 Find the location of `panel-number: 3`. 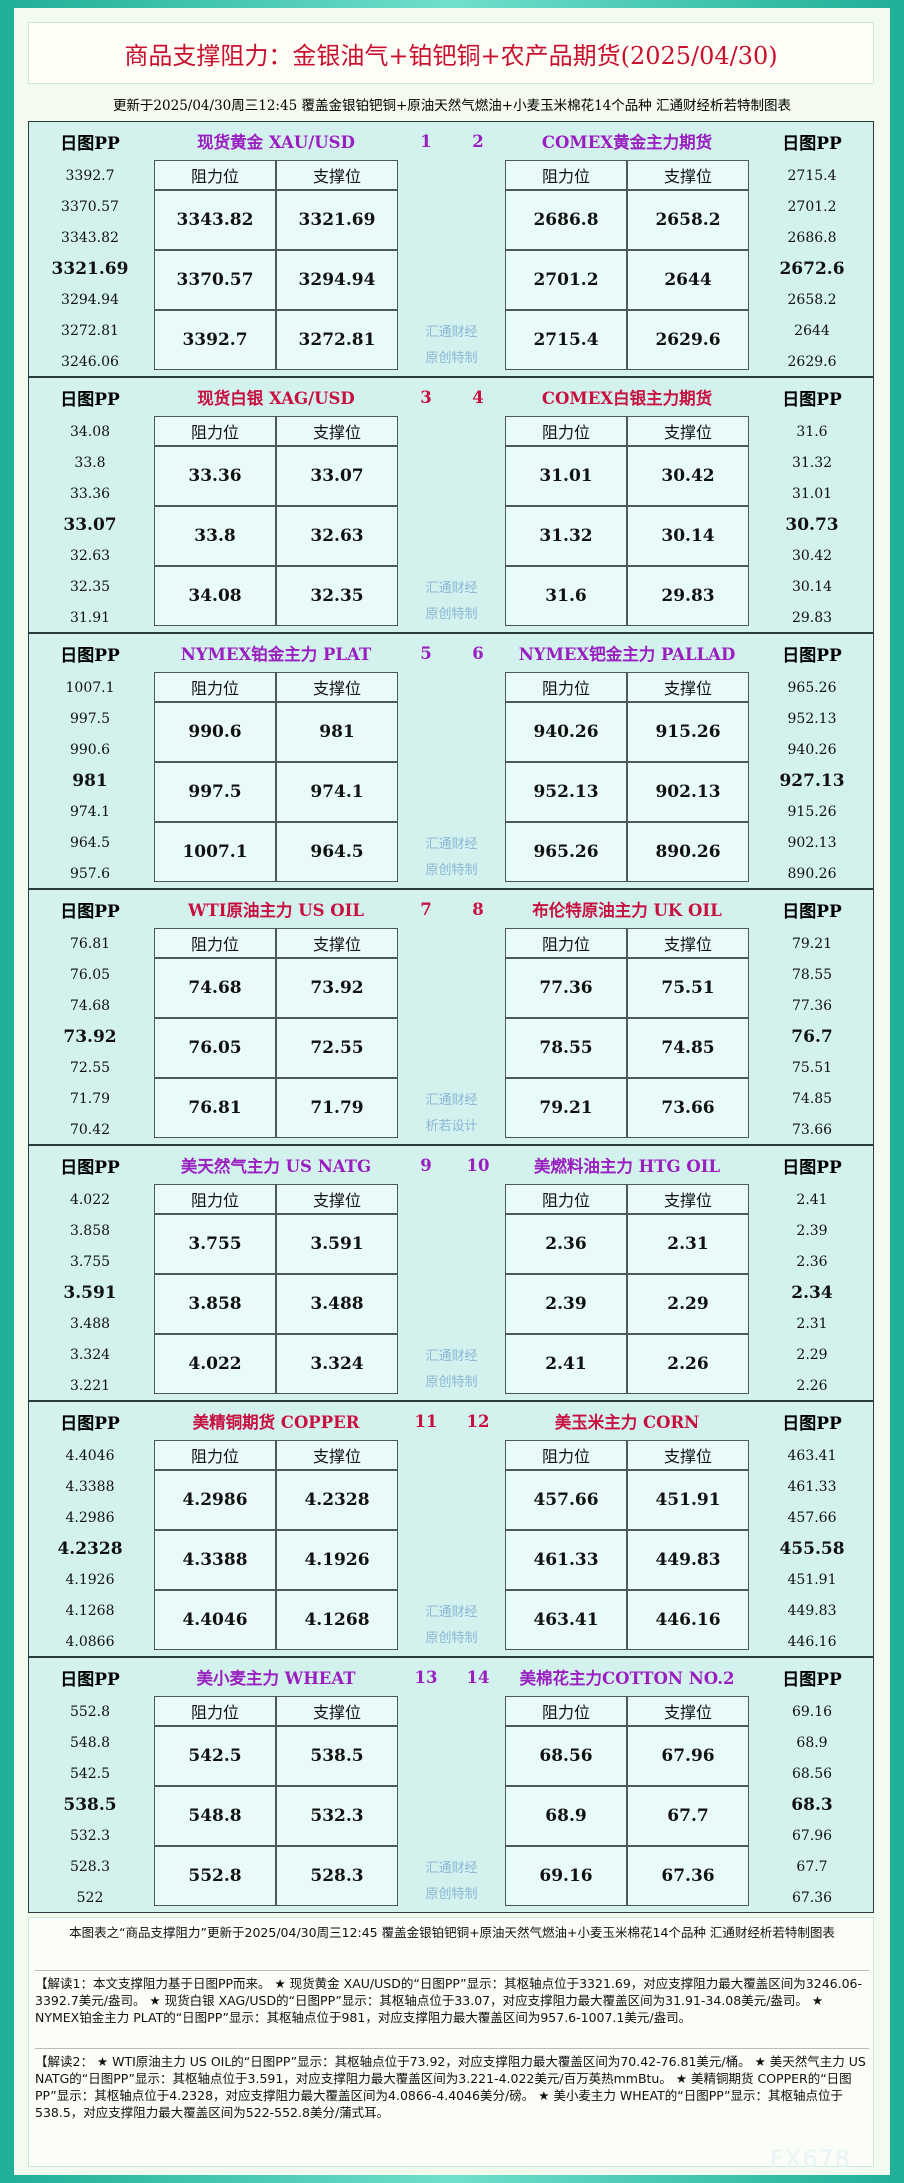

panel-number: 3 is located at coordinates (426, 397).